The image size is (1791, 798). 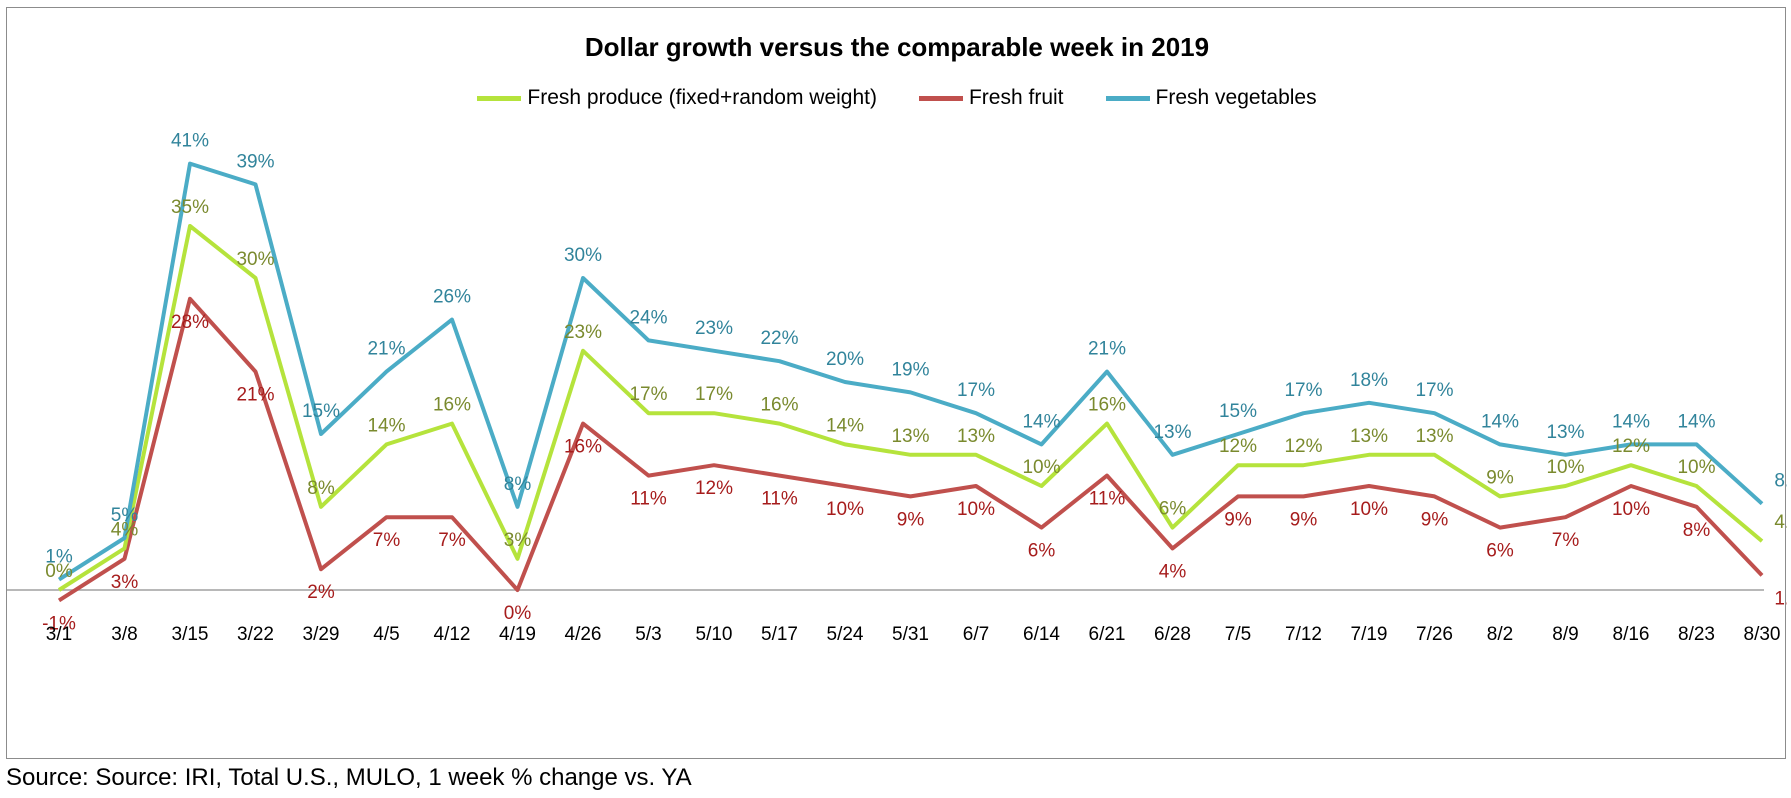 What do you see at coordinates (125, 529) in the screenshot?
I see `data-label-fresh-produce-fixed-random-weight: 4%` at bounding box center [125, 529].